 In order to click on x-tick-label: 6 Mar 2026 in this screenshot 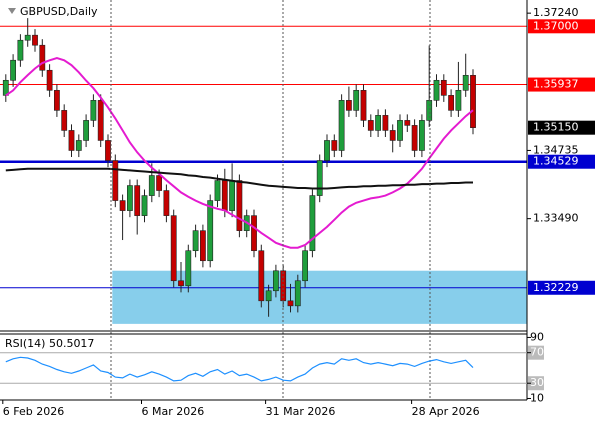, I will do `click(173, 411)`.